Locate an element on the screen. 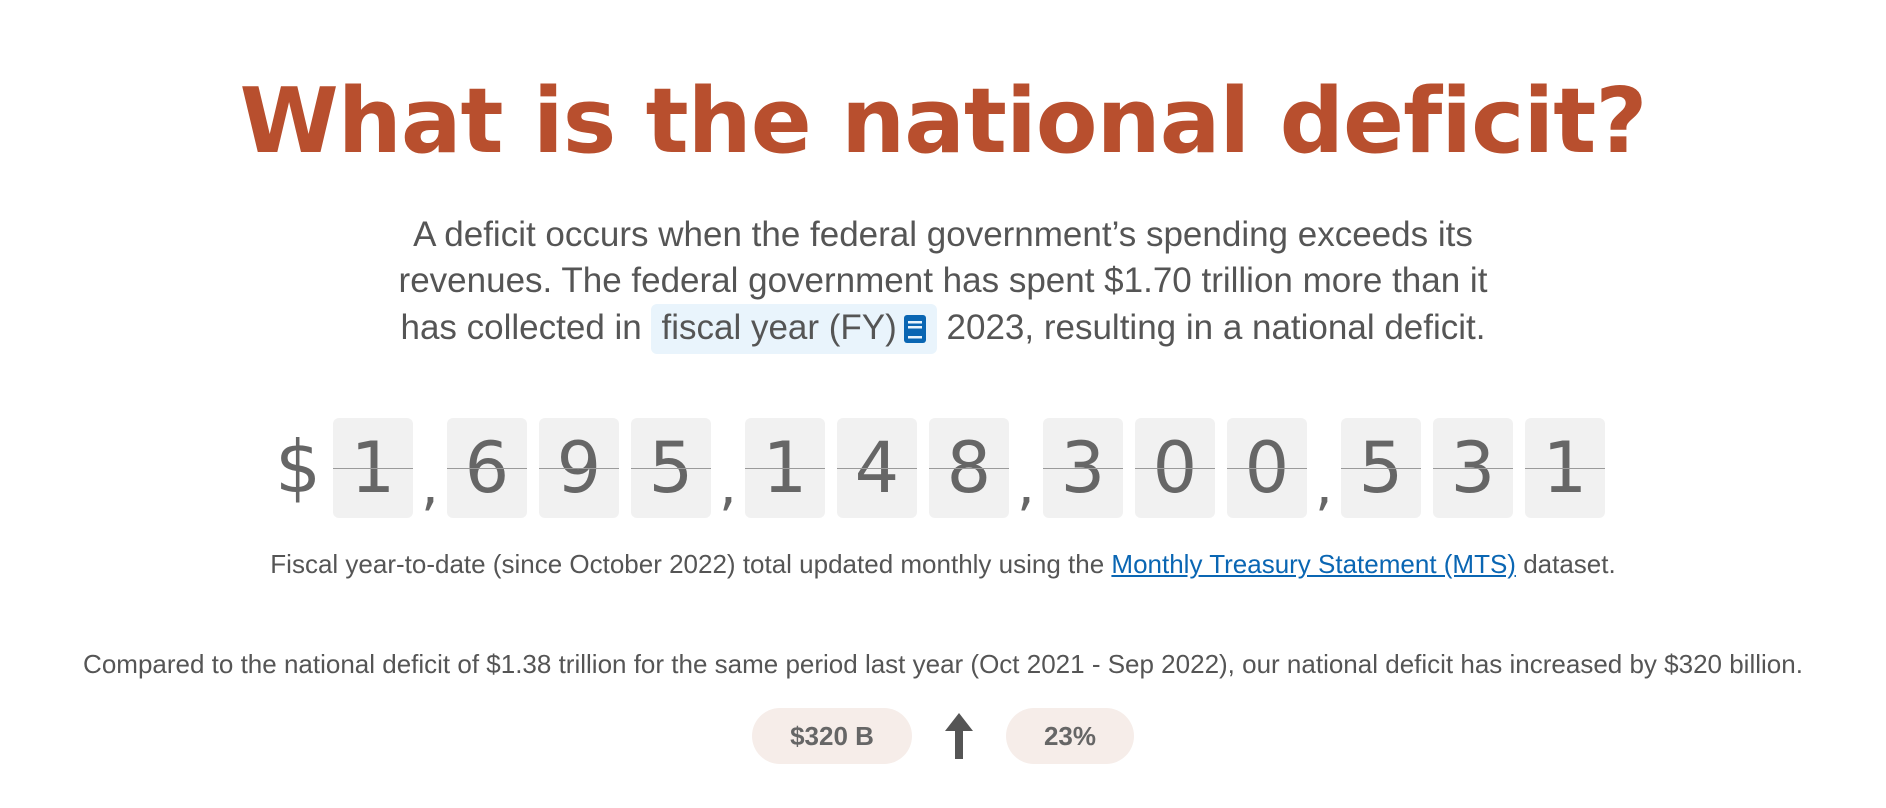  counter-digit: 8 is located at coordinates (968, 468).